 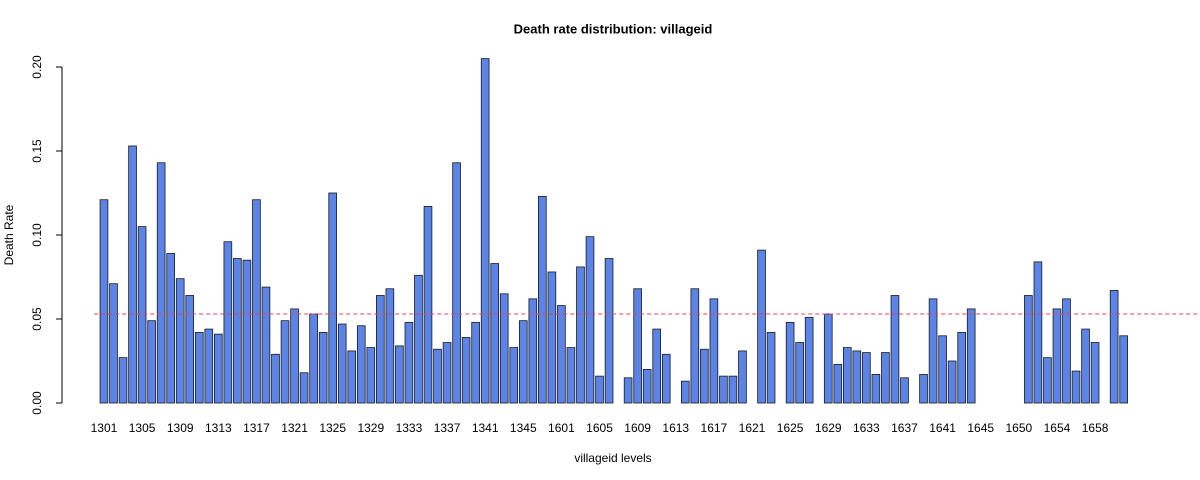 What do you see at coordinates (866, 428) in the screenshot?
I see `x-tick-label: 1633` at bounding box center [866, 428].